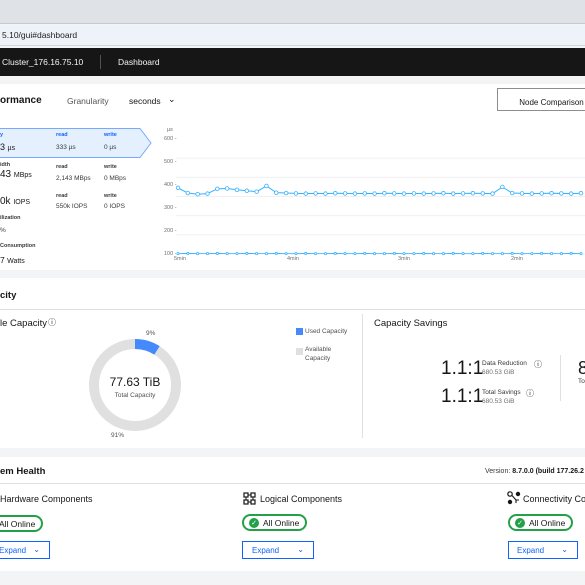 The width and height of the screenshot is (585, 585). What do you see at coordinates (76, 143) in the screenshot?
I see `selected-metric-highlight` at bounding box center [76, 143].